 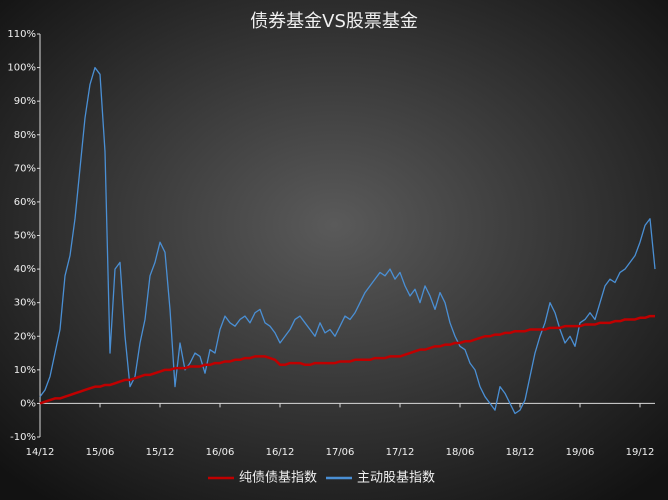 I want to click on chart-title: 债券基金VS股票基金, so click(x=334, y=21).